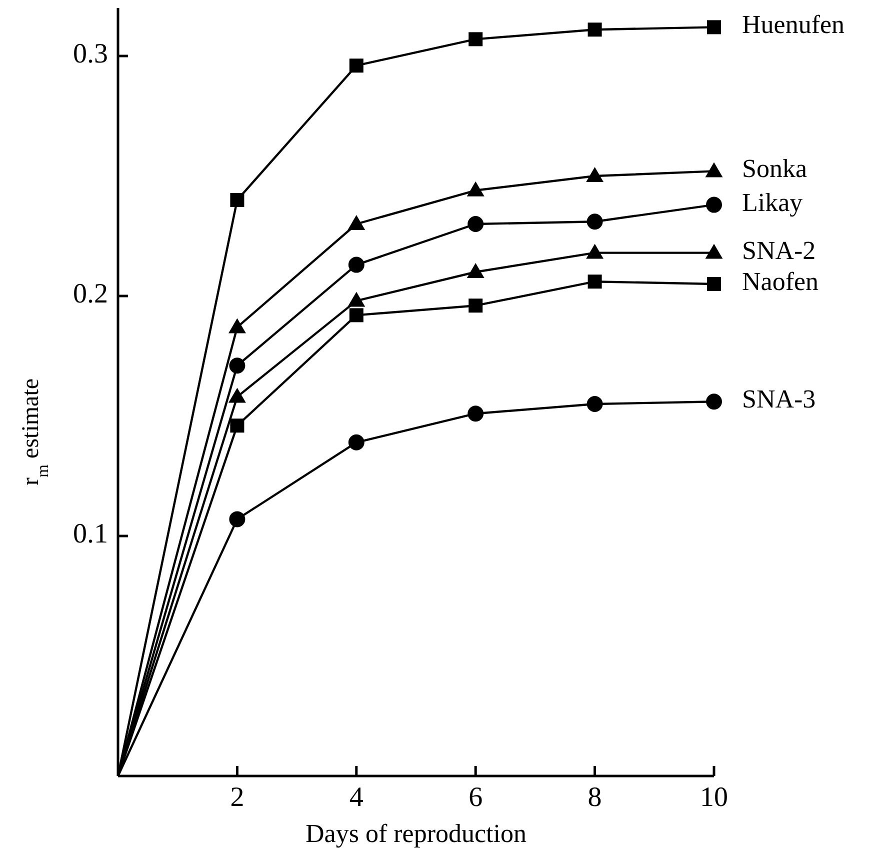 The height and width of the screenshot is (865, 881). What do you see at coordinates (775, 169) in the screenshot?
I see `series-label: Sonka` at bounding box center [775, 169].